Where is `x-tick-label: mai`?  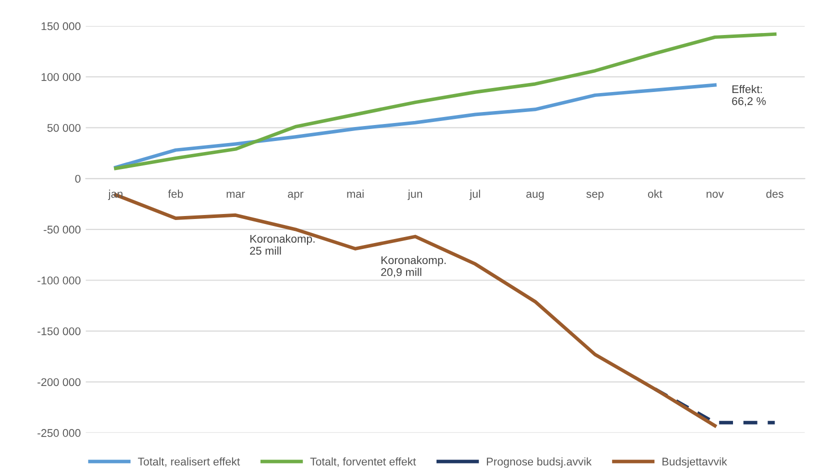
x-tick-label: mai is located at coordinates (355, 194).